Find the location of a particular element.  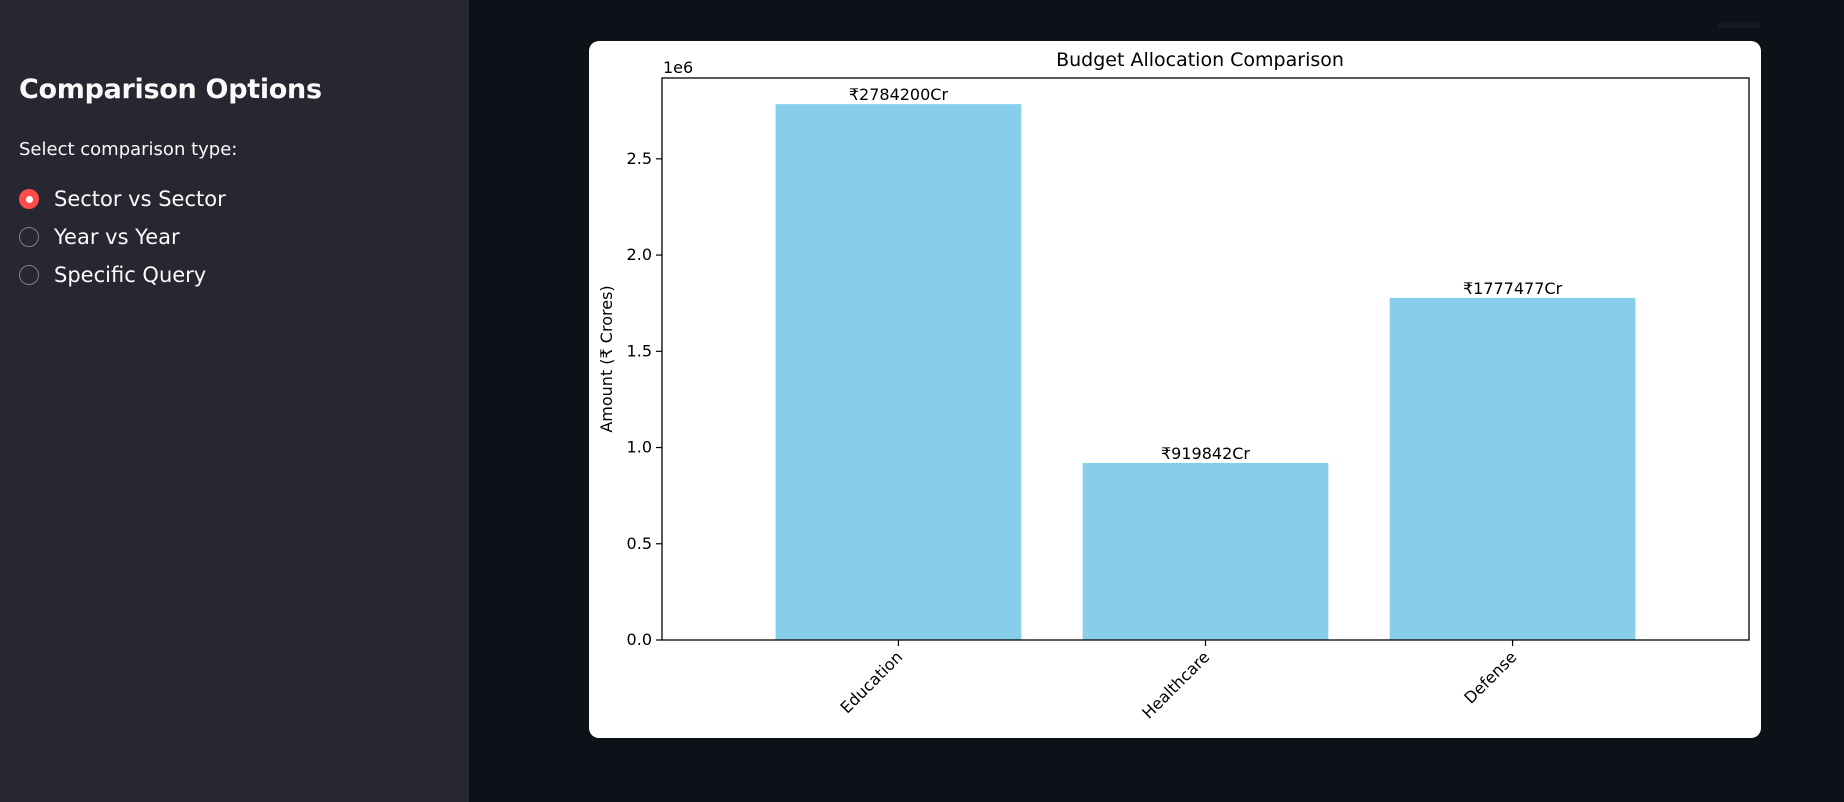

radio-option-label: Specific Query is located at coordinates (130, 275).